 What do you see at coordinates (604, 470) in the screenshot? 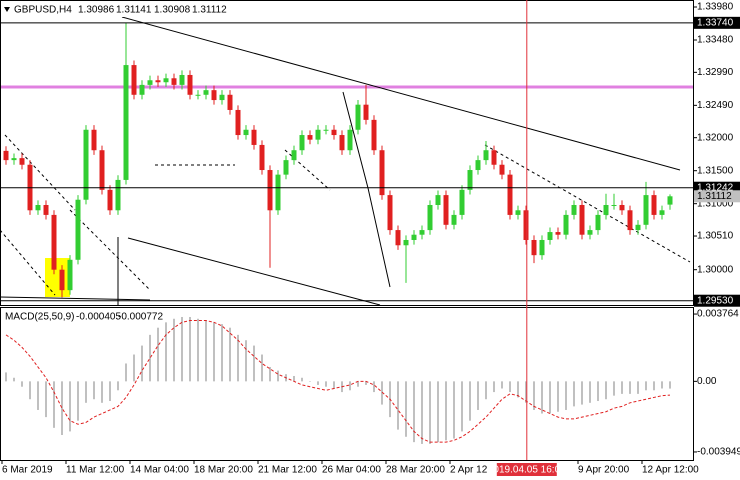
I see `x-tick-label: 9 Apr 20:00` at bounding box center [604, 470].